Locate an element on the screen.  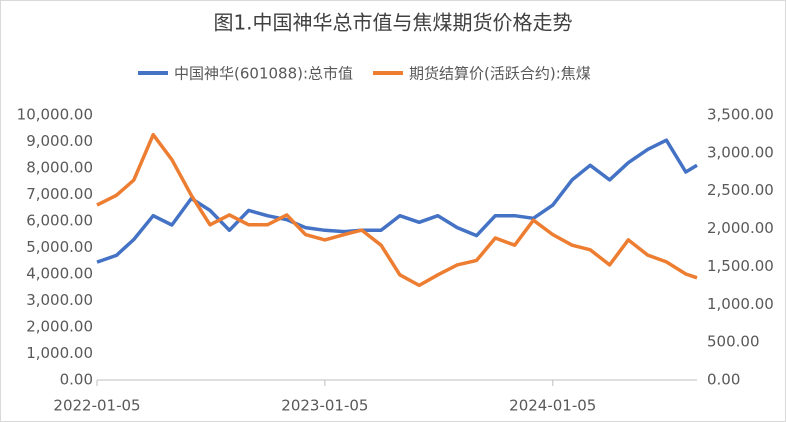
y-tick-label: 2,000.00 is located at coordinates (59, 327).